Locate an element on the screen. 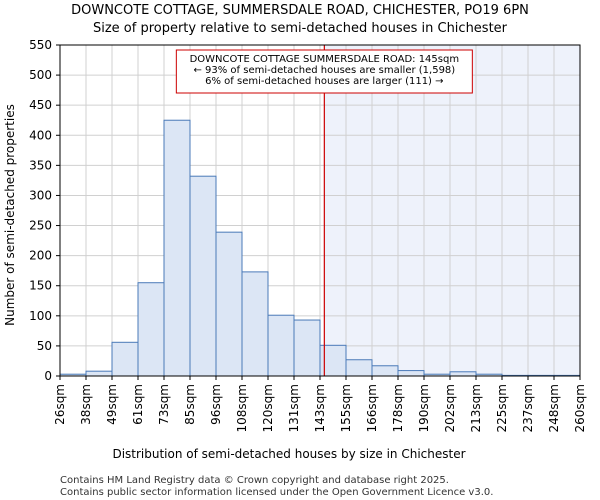 Image resolution: width=600 pixels, height=500 pixels. y-tick-label: 500 is located at coordinates (40, 75).